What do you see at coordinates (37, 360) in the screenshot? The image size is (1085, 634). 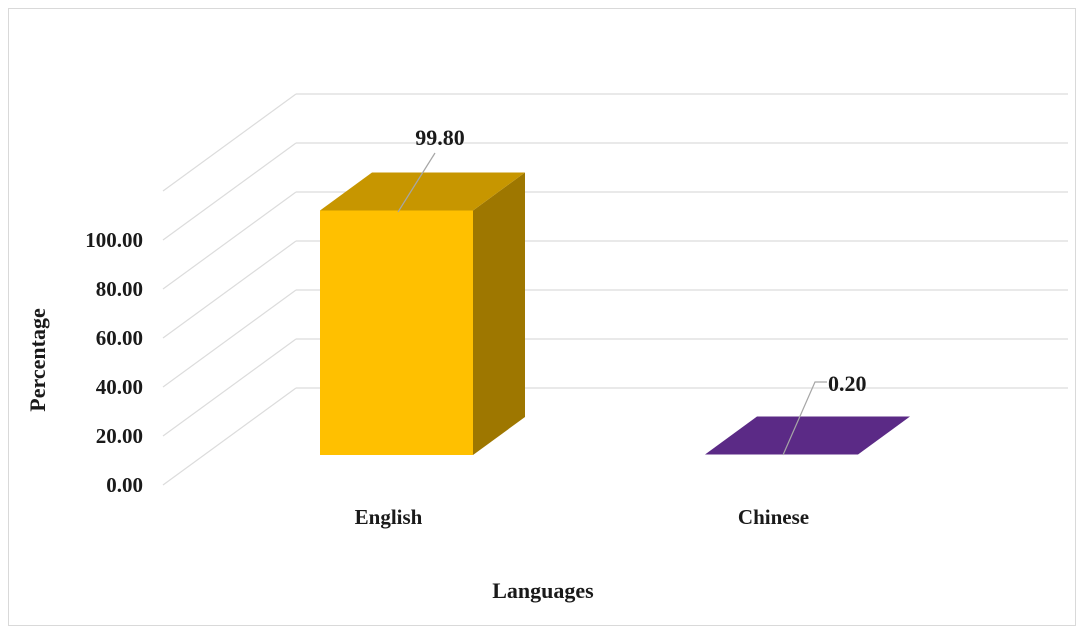 I see `y-axis-title: Percentage` at bounding box center [37, 360].